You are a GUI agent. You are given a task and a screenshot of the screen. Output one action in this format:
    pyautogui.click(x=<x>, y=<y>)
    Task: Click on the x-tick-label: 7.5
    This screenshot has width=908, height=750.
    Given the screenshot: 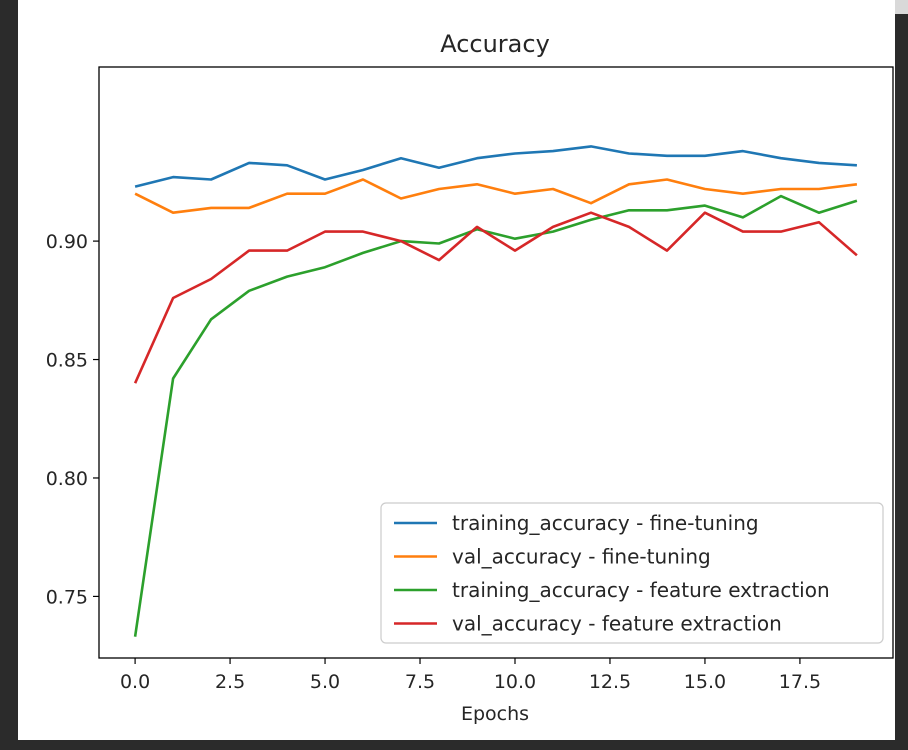 What is the action you would take?
    pyautogui.click(x=420, y=682)
    